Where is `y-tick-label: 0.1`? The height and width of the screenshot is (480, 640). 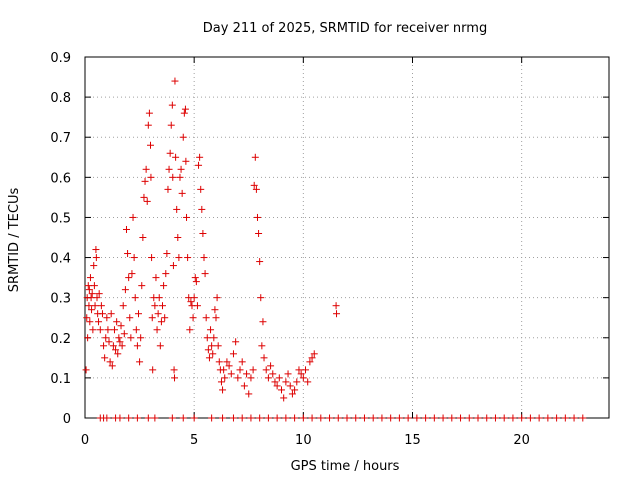
y-tick-label: 0.1 is located at coordinates (60, 379).